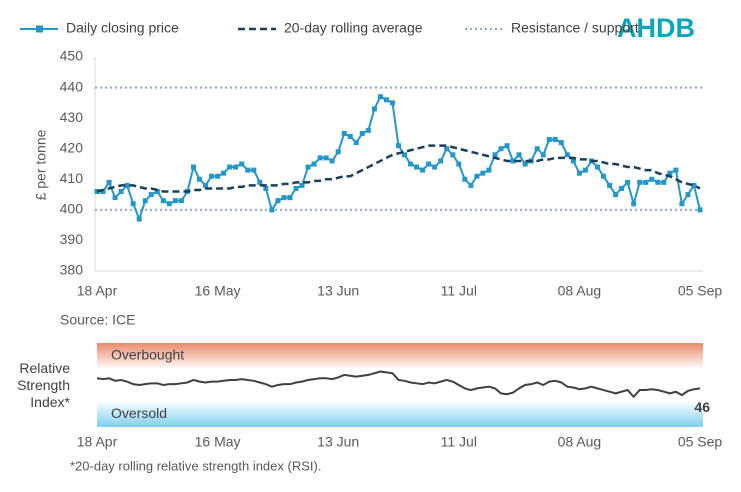 This screenshot has height=492, width=741. I want to click on y-axis-label: £ per tonne, so click(41, 164).